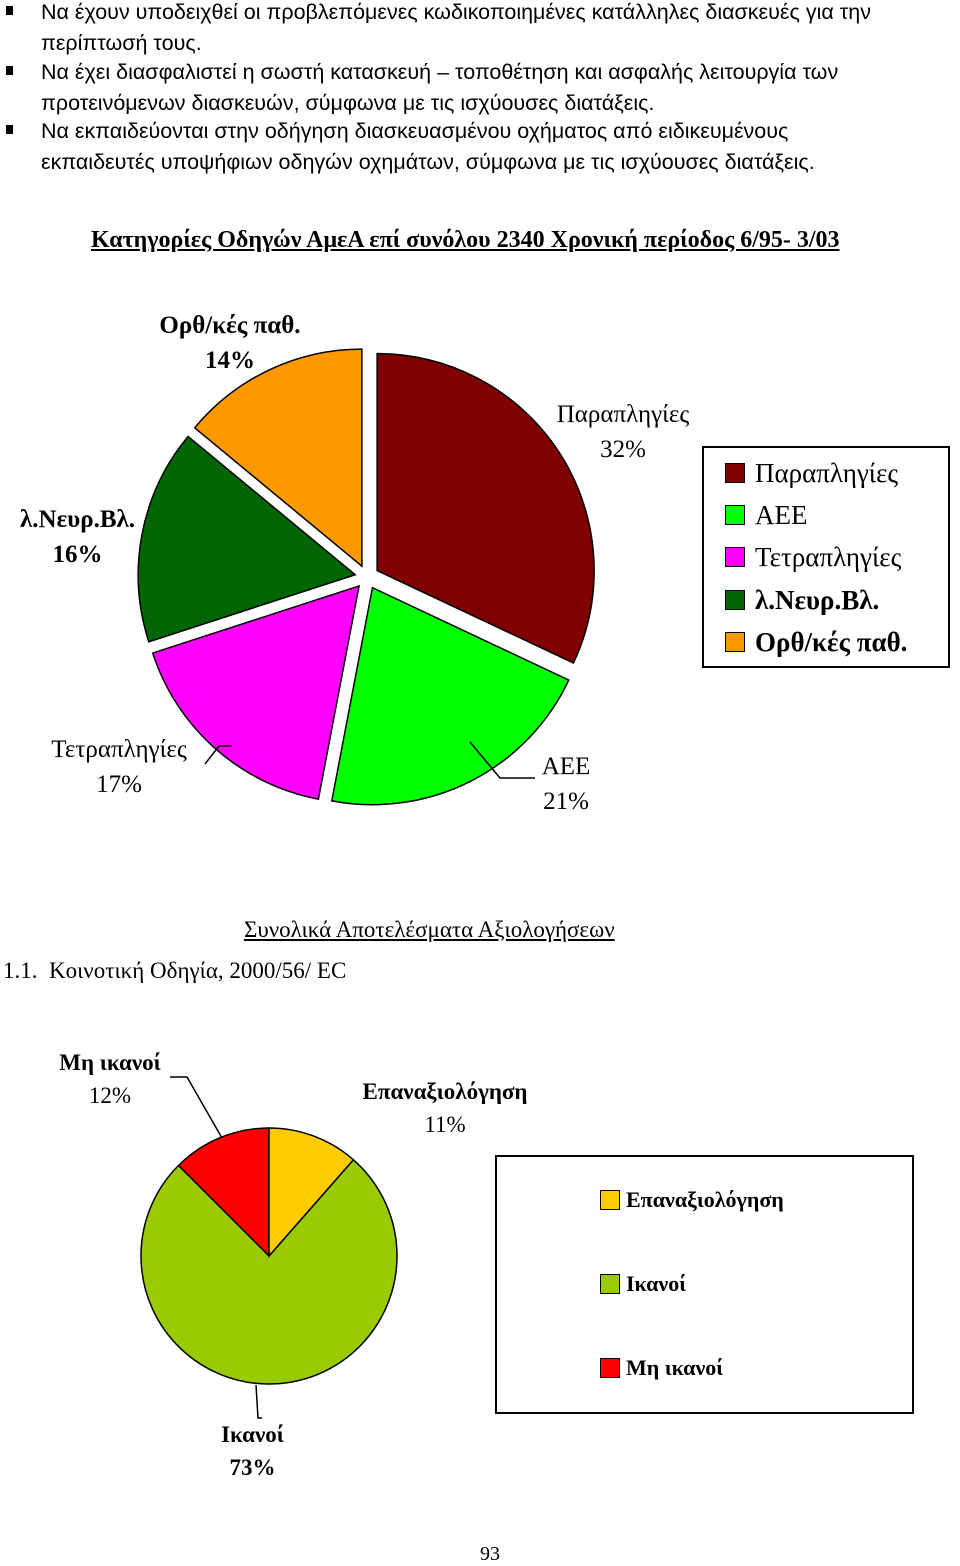 This screenshot has height=1566, width=960. I want to click on legend-label: Επαναξιολόγηση, so click(705, 1199).